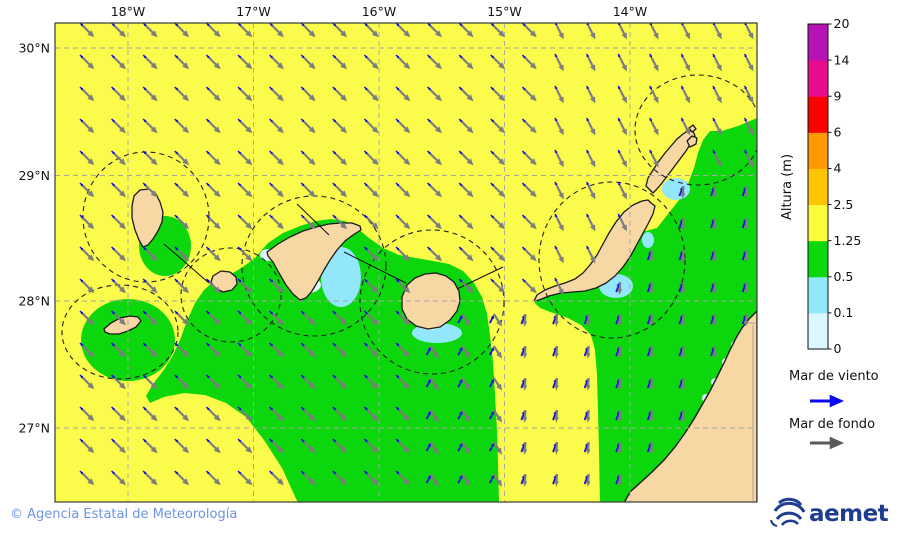 The height and width of the screenshot is (533, 900). Describe the element at coordinates (231, 295) in the screenshot. I see `zone-la-gomera` at that location.